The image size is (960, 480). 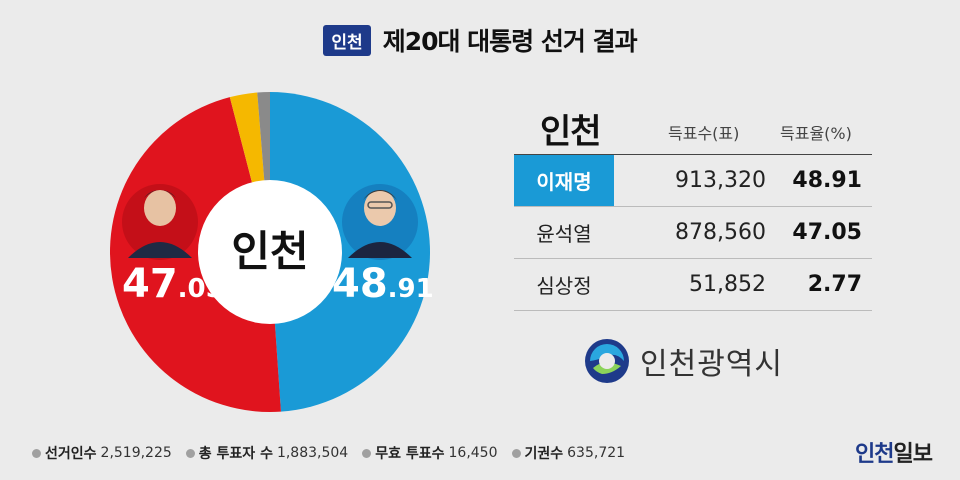 I want to click on table-row: 윤석열 878,560 47.05, so click(x=693, y=233).